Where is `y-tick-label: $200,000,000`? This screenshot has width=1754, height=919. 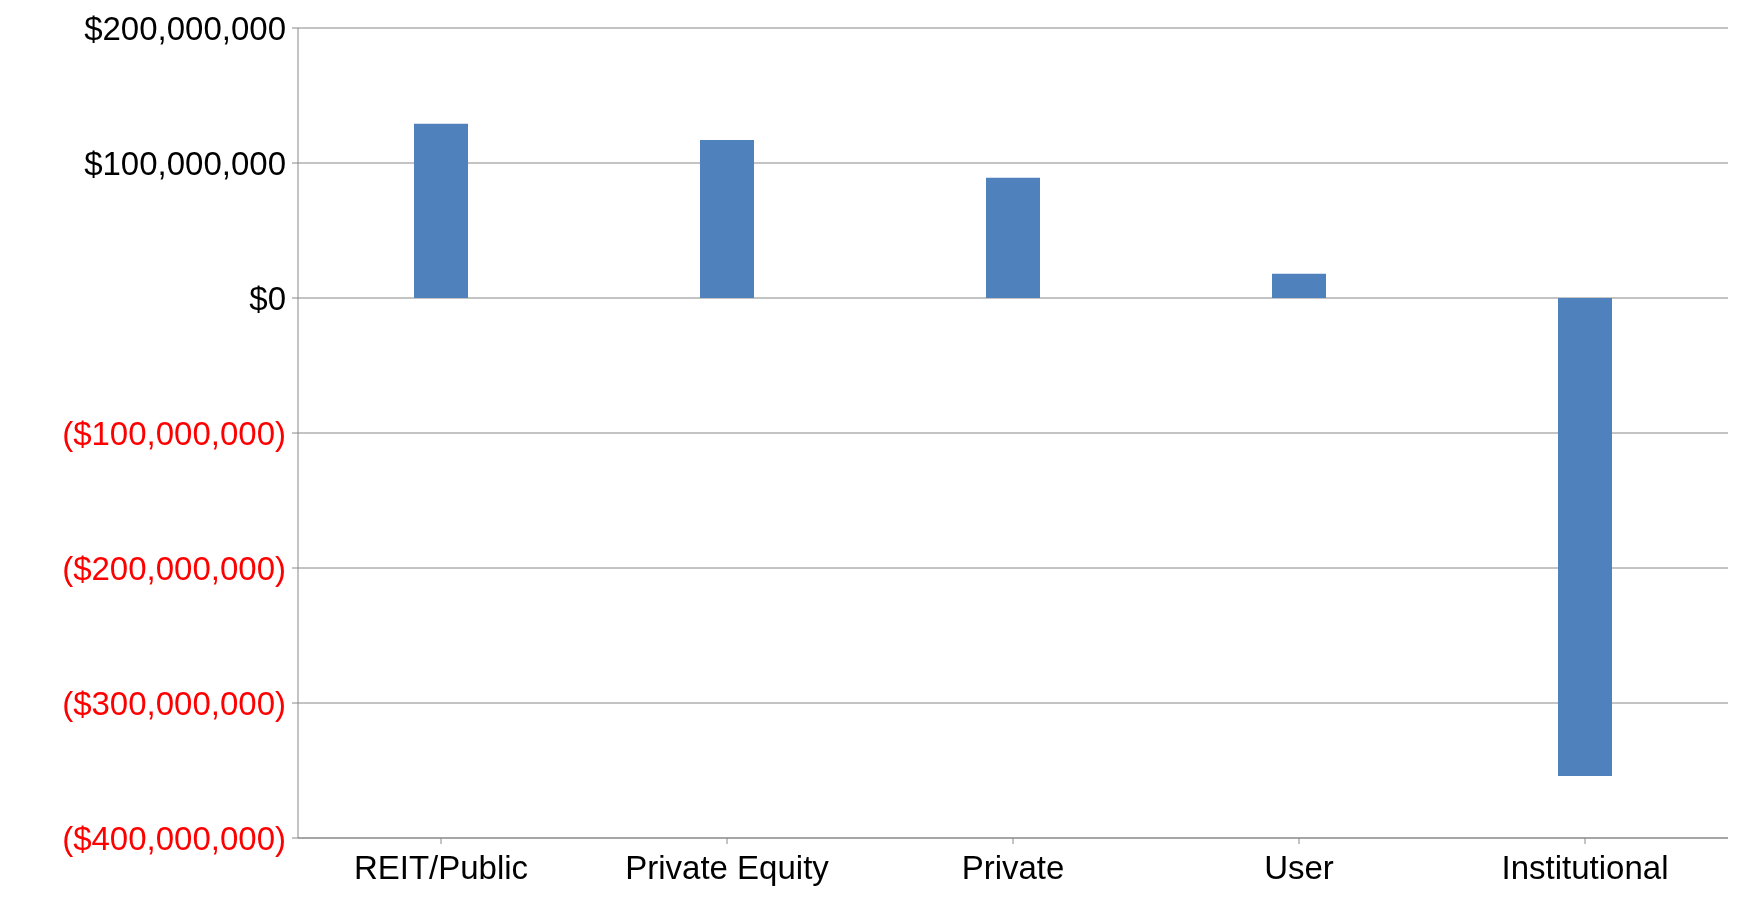 y-tick-label: $200,000,000 is located at coordinates (185, 28).